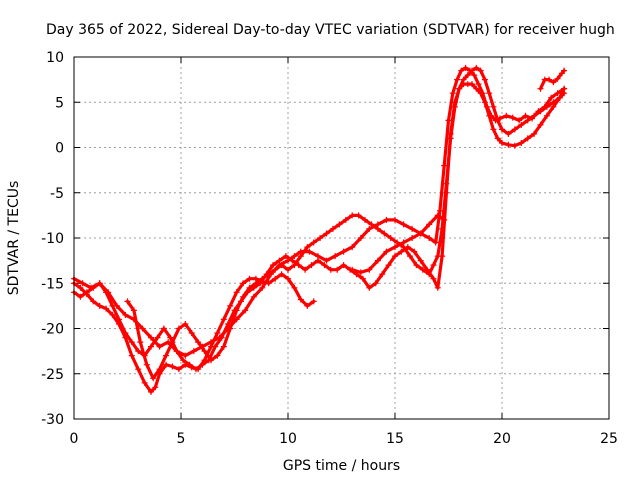  Describe the element at coordinates (341, 466) in the screenshot. I see `x-axis-label: GPS time / hours` at that location.